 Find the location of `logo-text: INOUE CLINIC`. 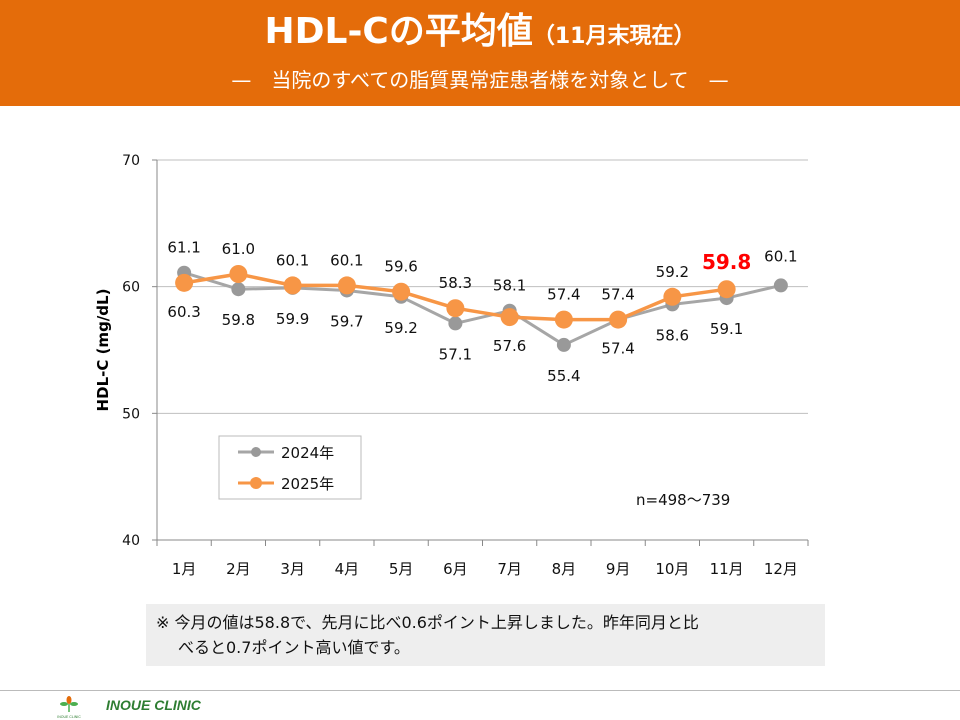

logo-text: INOUE CLINIC is located at coordinates (69, 717).